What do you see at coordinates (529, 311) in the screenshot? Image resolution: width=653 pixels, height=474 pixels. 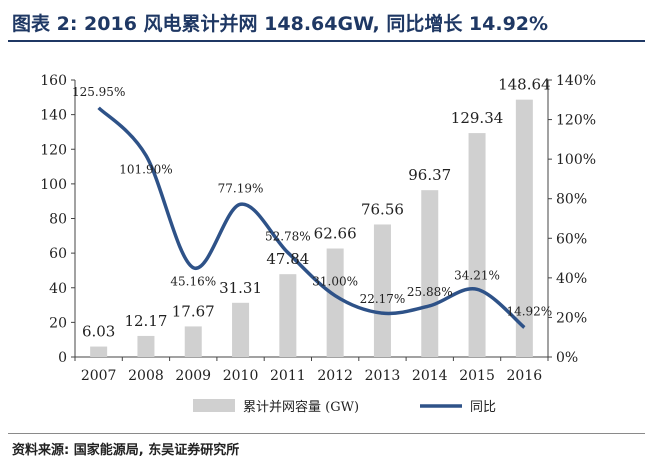 I see `line-value-label: 14.92%` at bounding box center [529, 311].